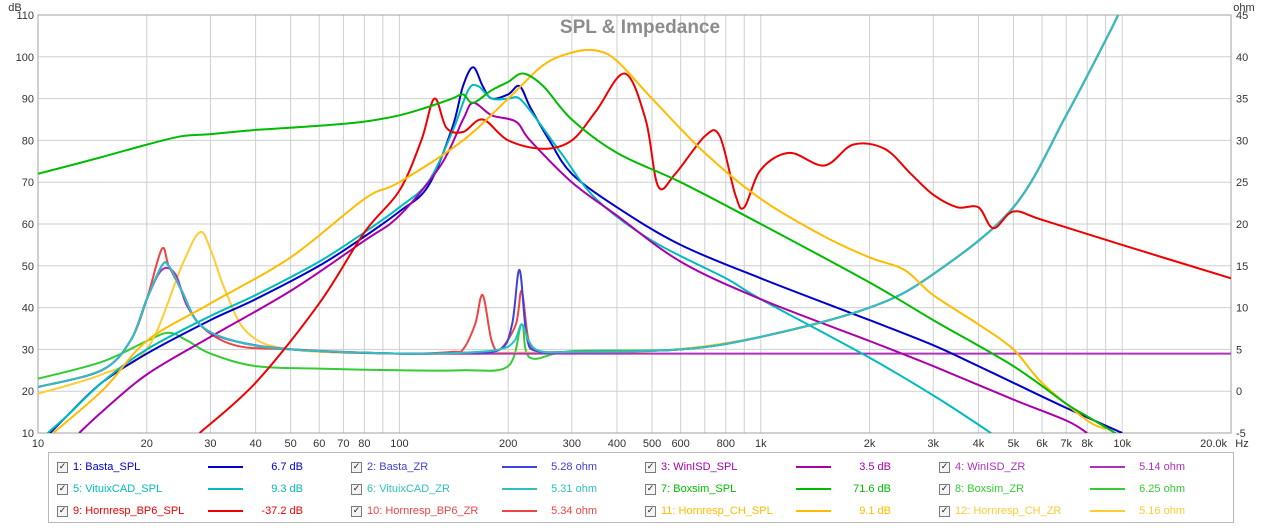 This screenshot has width=1280, height=528. What do you see at coordinates (28, 100) in the screenshot?
I see `y-left-tick-label: 90` at bounding box center [28, 100].